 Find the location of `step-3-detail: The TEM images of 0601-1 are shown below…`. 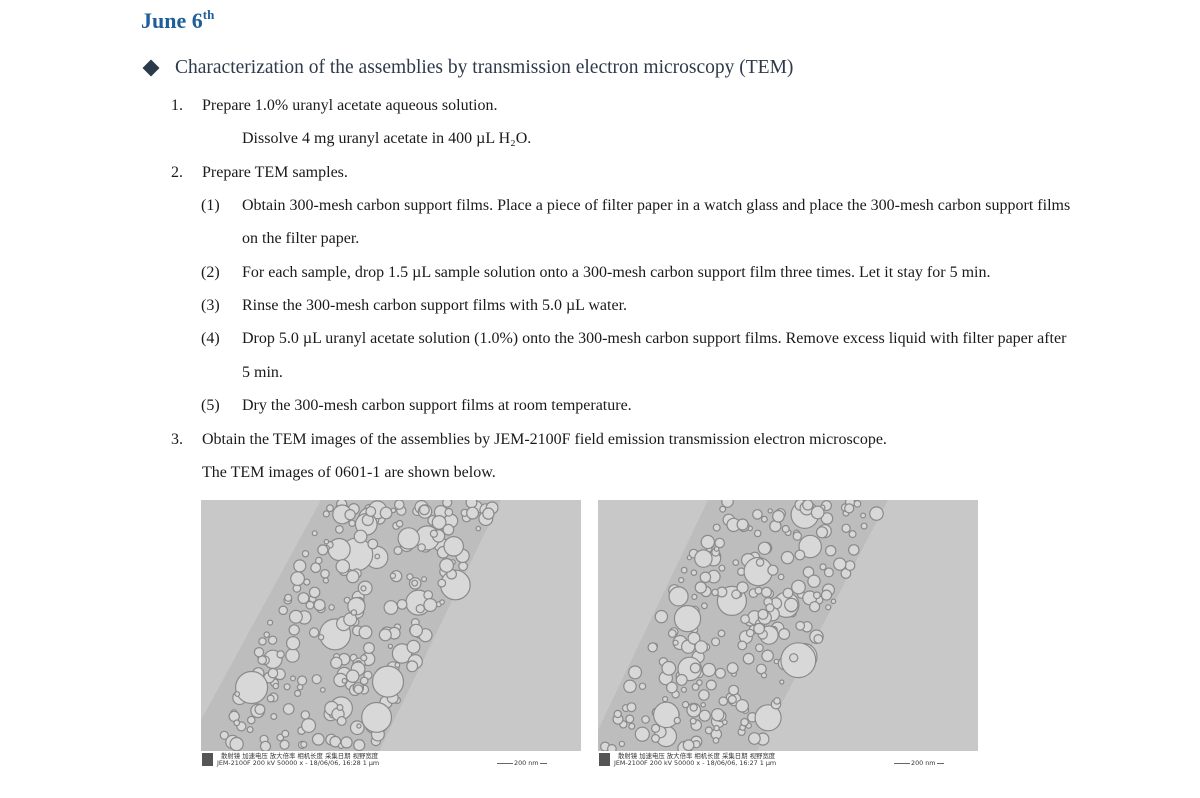

step-3-detail: The TEM images of 0601-1 are shown below… is located at coordinates (349, 472).